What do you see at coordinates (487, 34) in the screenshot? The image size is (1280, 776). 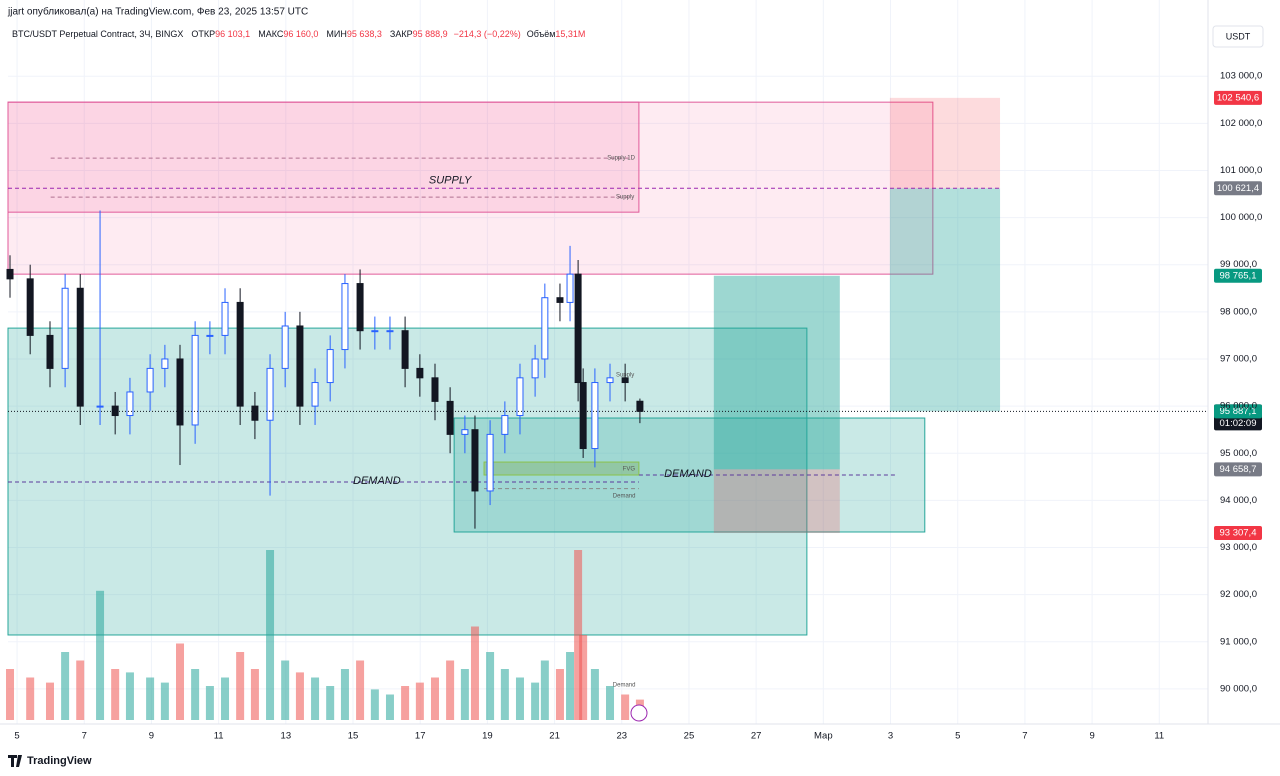 I see `change: −214,3 (−0,22%)` at bounding box center [487, 34].